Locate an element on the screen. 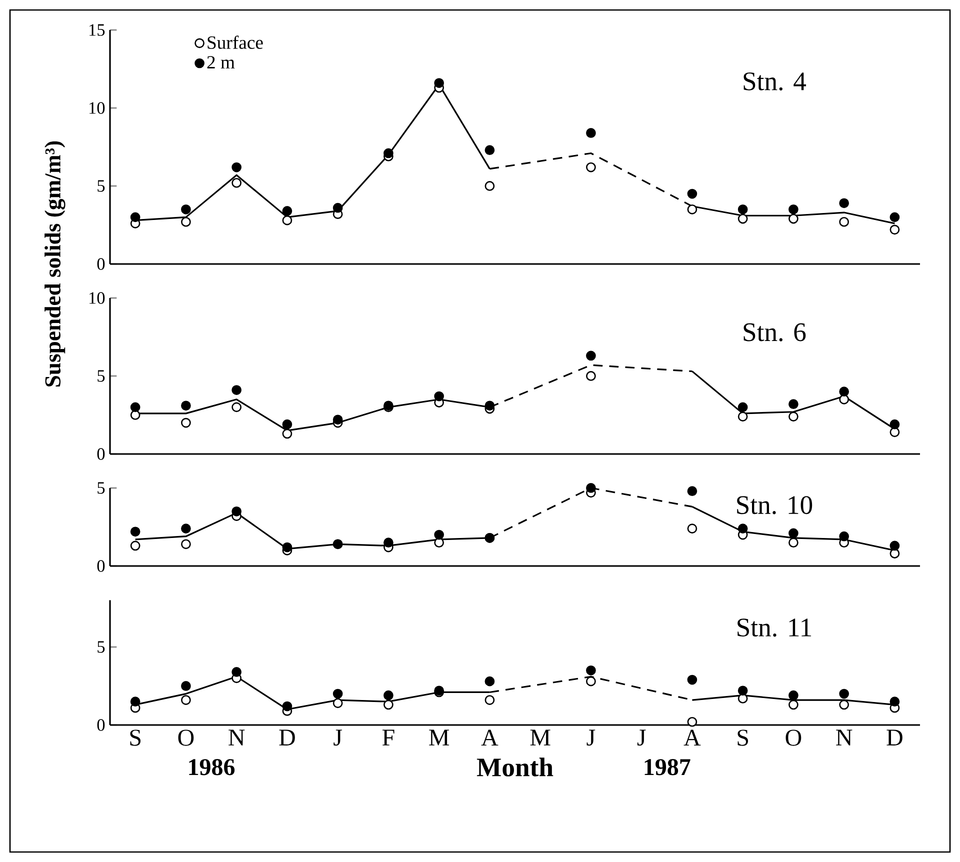  text: Stn. 6 is located at coordinates (775, 332).